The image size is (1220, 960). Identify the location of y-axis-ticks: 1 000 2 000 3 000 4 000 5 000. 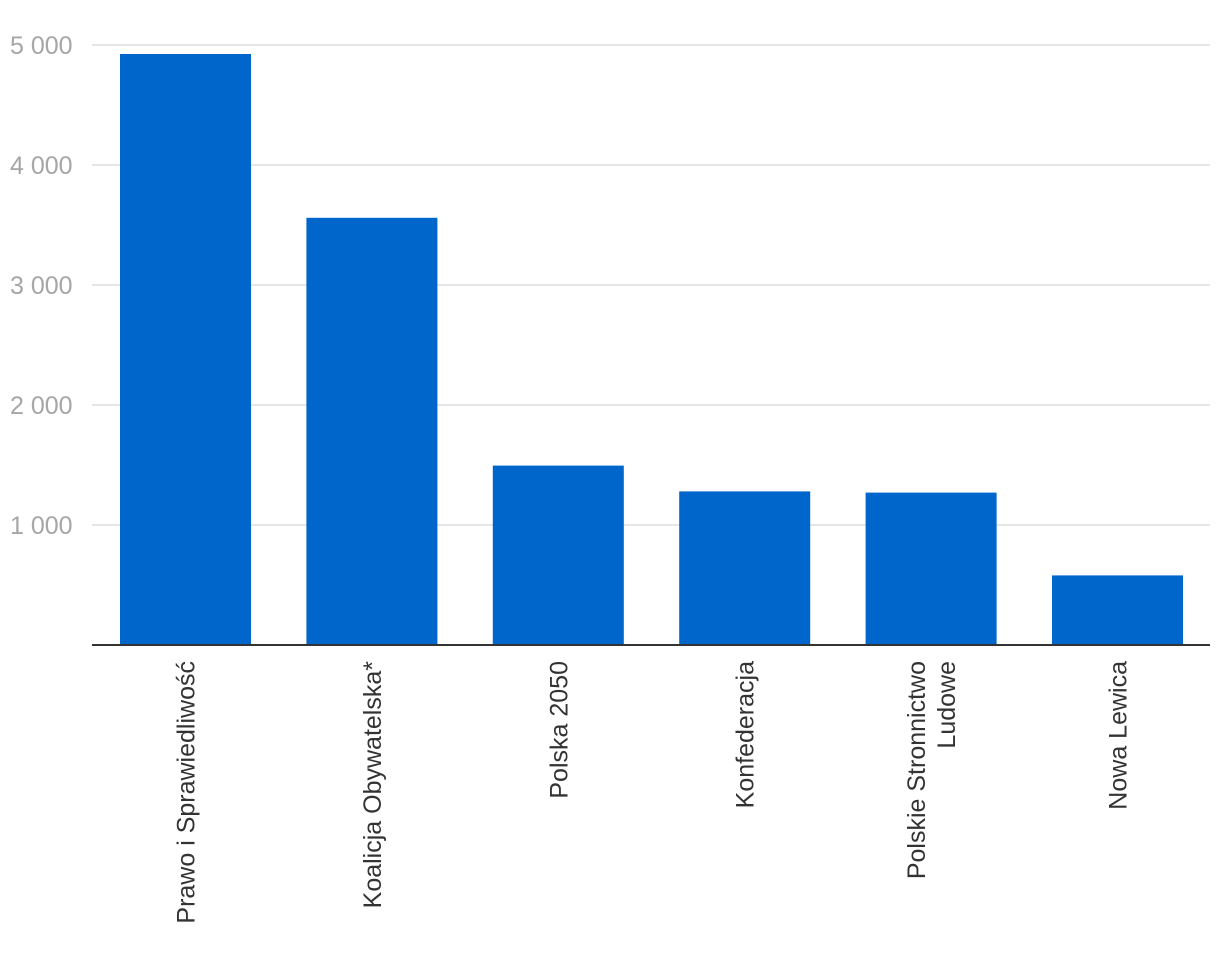
(41, 286).